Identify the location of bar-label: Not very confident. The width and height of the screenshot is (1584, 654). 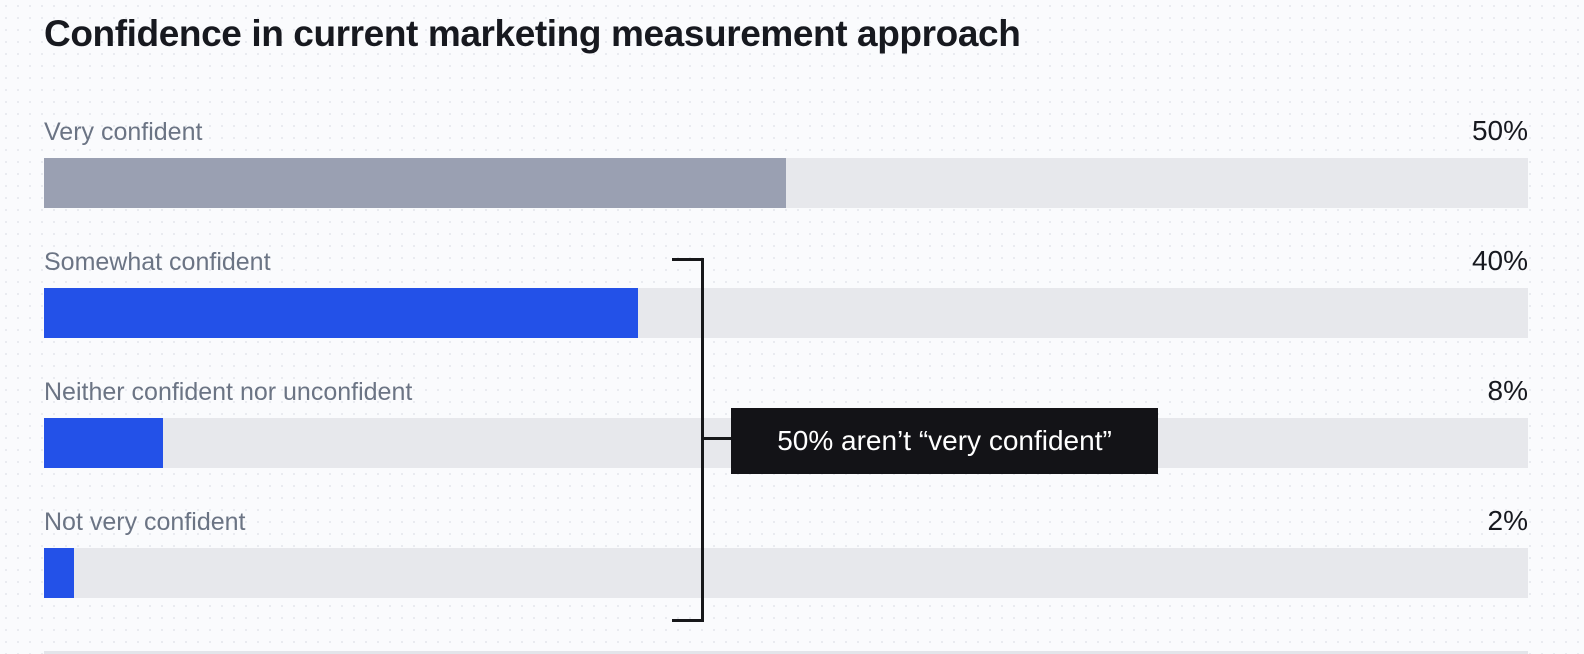
(145, 522).